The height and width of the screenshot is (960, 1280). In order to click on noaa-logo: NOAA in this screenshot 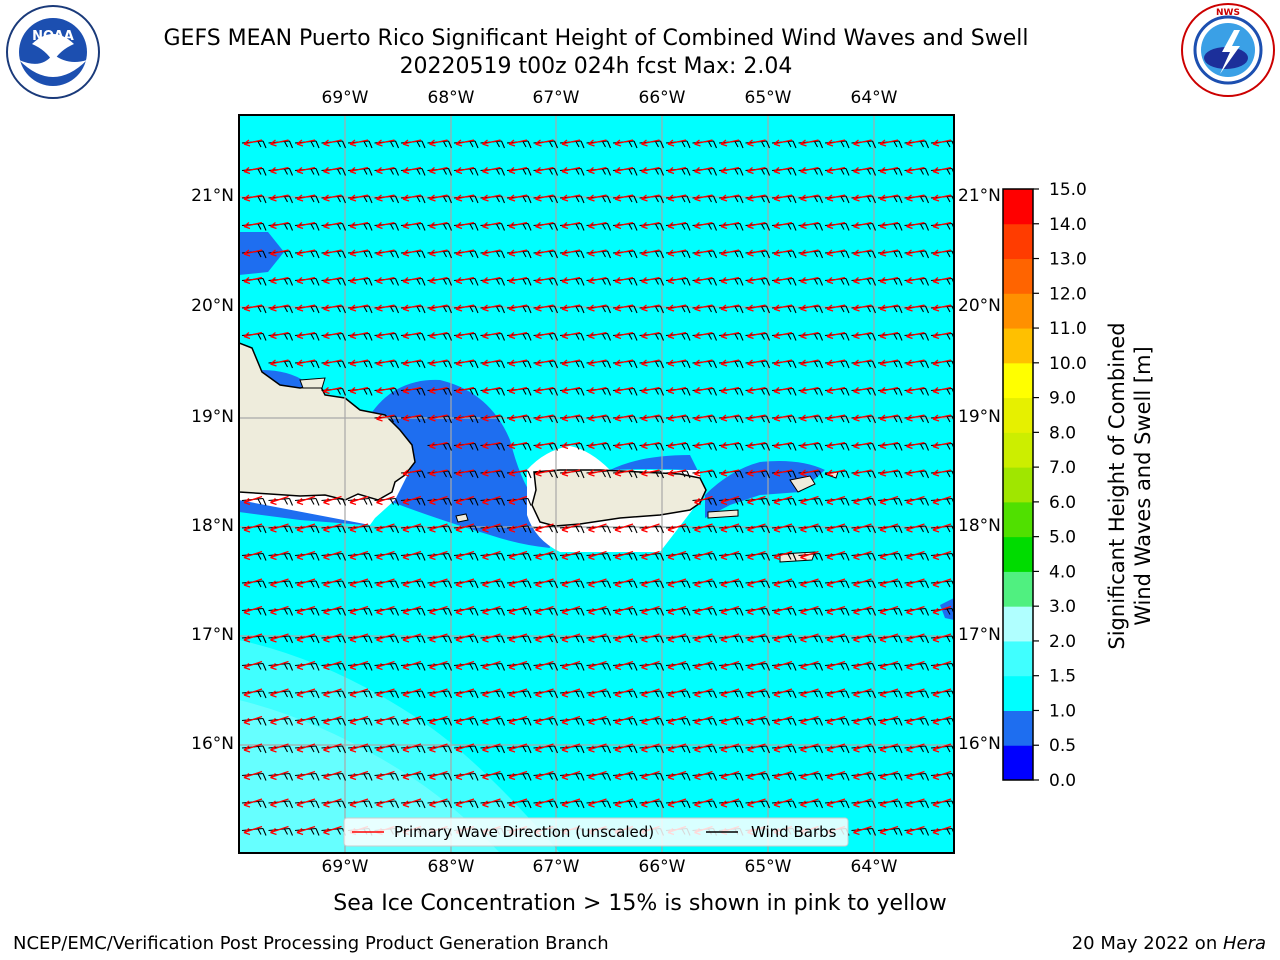, I will do `click(53, 52)`.